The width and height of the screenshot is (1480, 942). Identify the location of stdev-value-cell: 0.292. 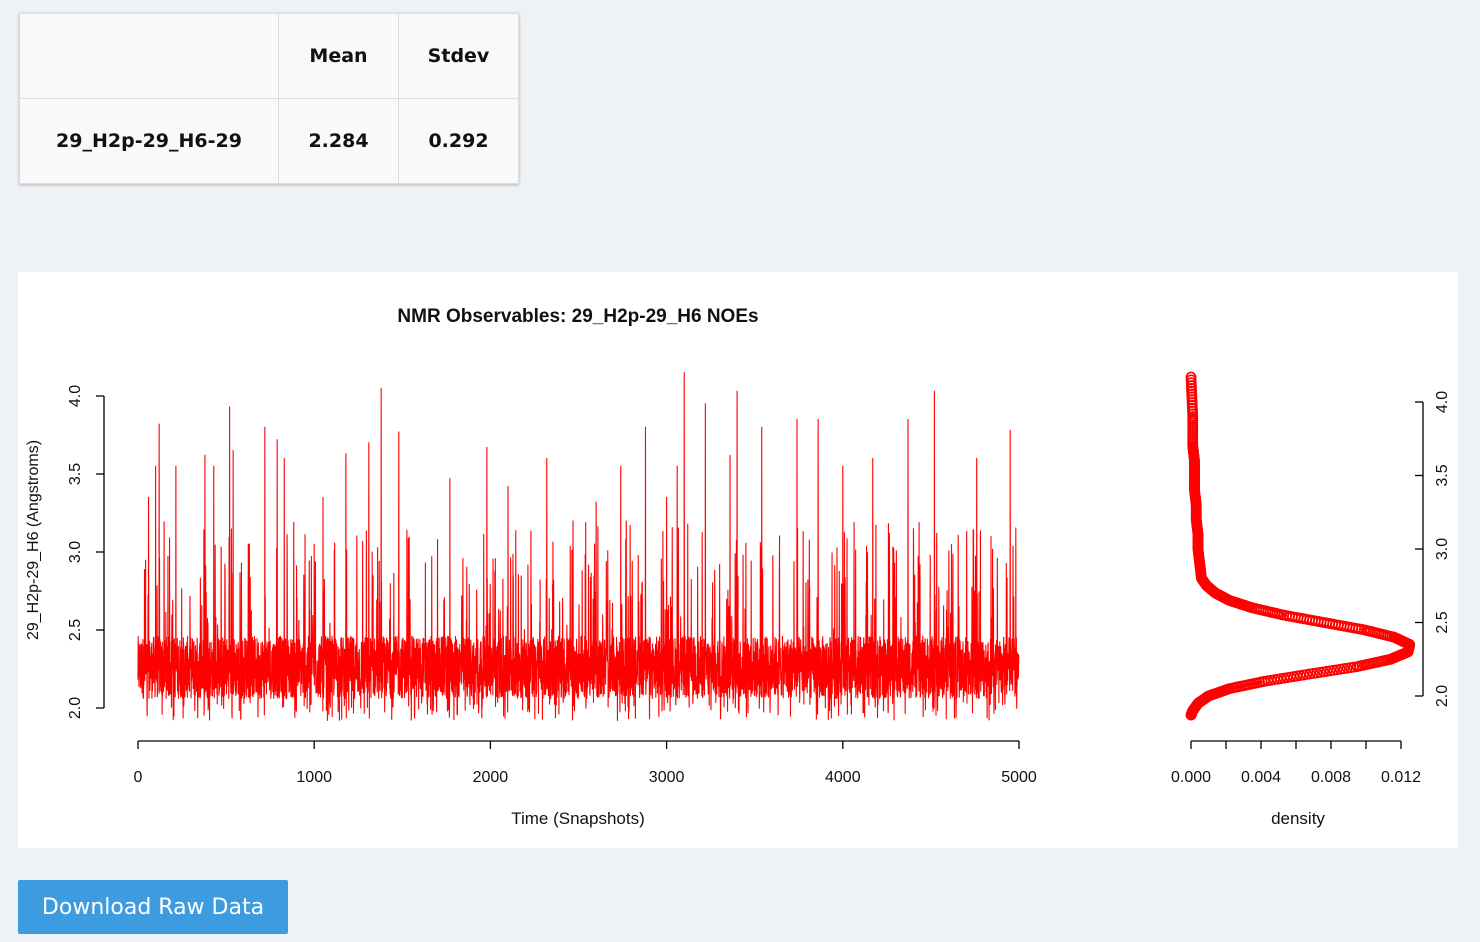
(458, 141).